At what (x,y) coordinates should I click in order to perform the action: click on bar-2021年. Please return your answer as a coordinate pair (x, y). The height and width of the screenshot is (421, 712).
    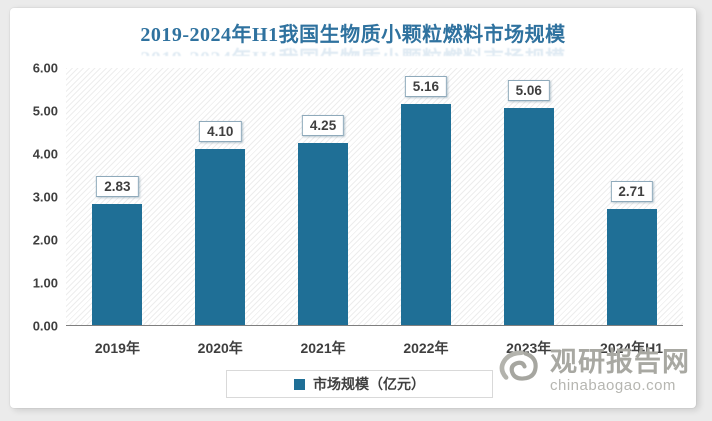
    Looking at the image, I should click on (323, 233).